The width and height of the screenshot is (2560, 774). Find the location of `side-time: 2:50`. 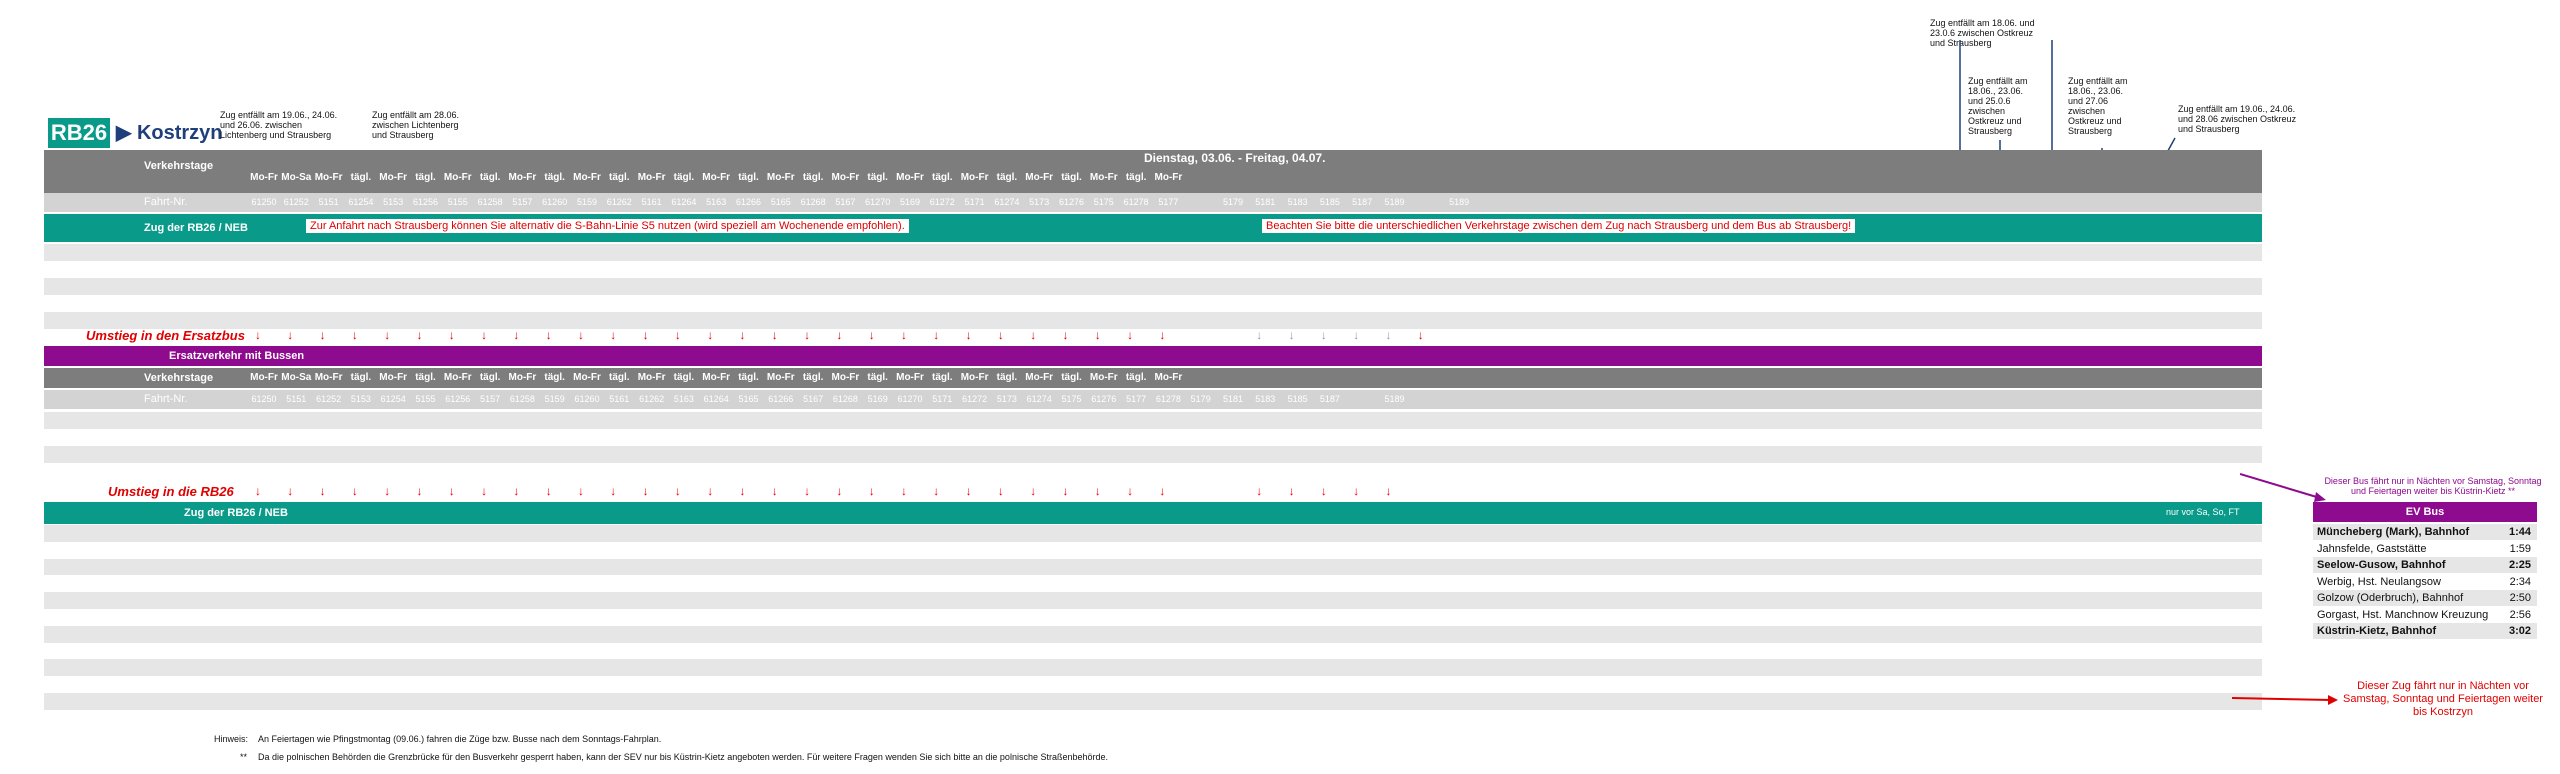

side-time: 2:50 is located at coordinates (2520, 598).